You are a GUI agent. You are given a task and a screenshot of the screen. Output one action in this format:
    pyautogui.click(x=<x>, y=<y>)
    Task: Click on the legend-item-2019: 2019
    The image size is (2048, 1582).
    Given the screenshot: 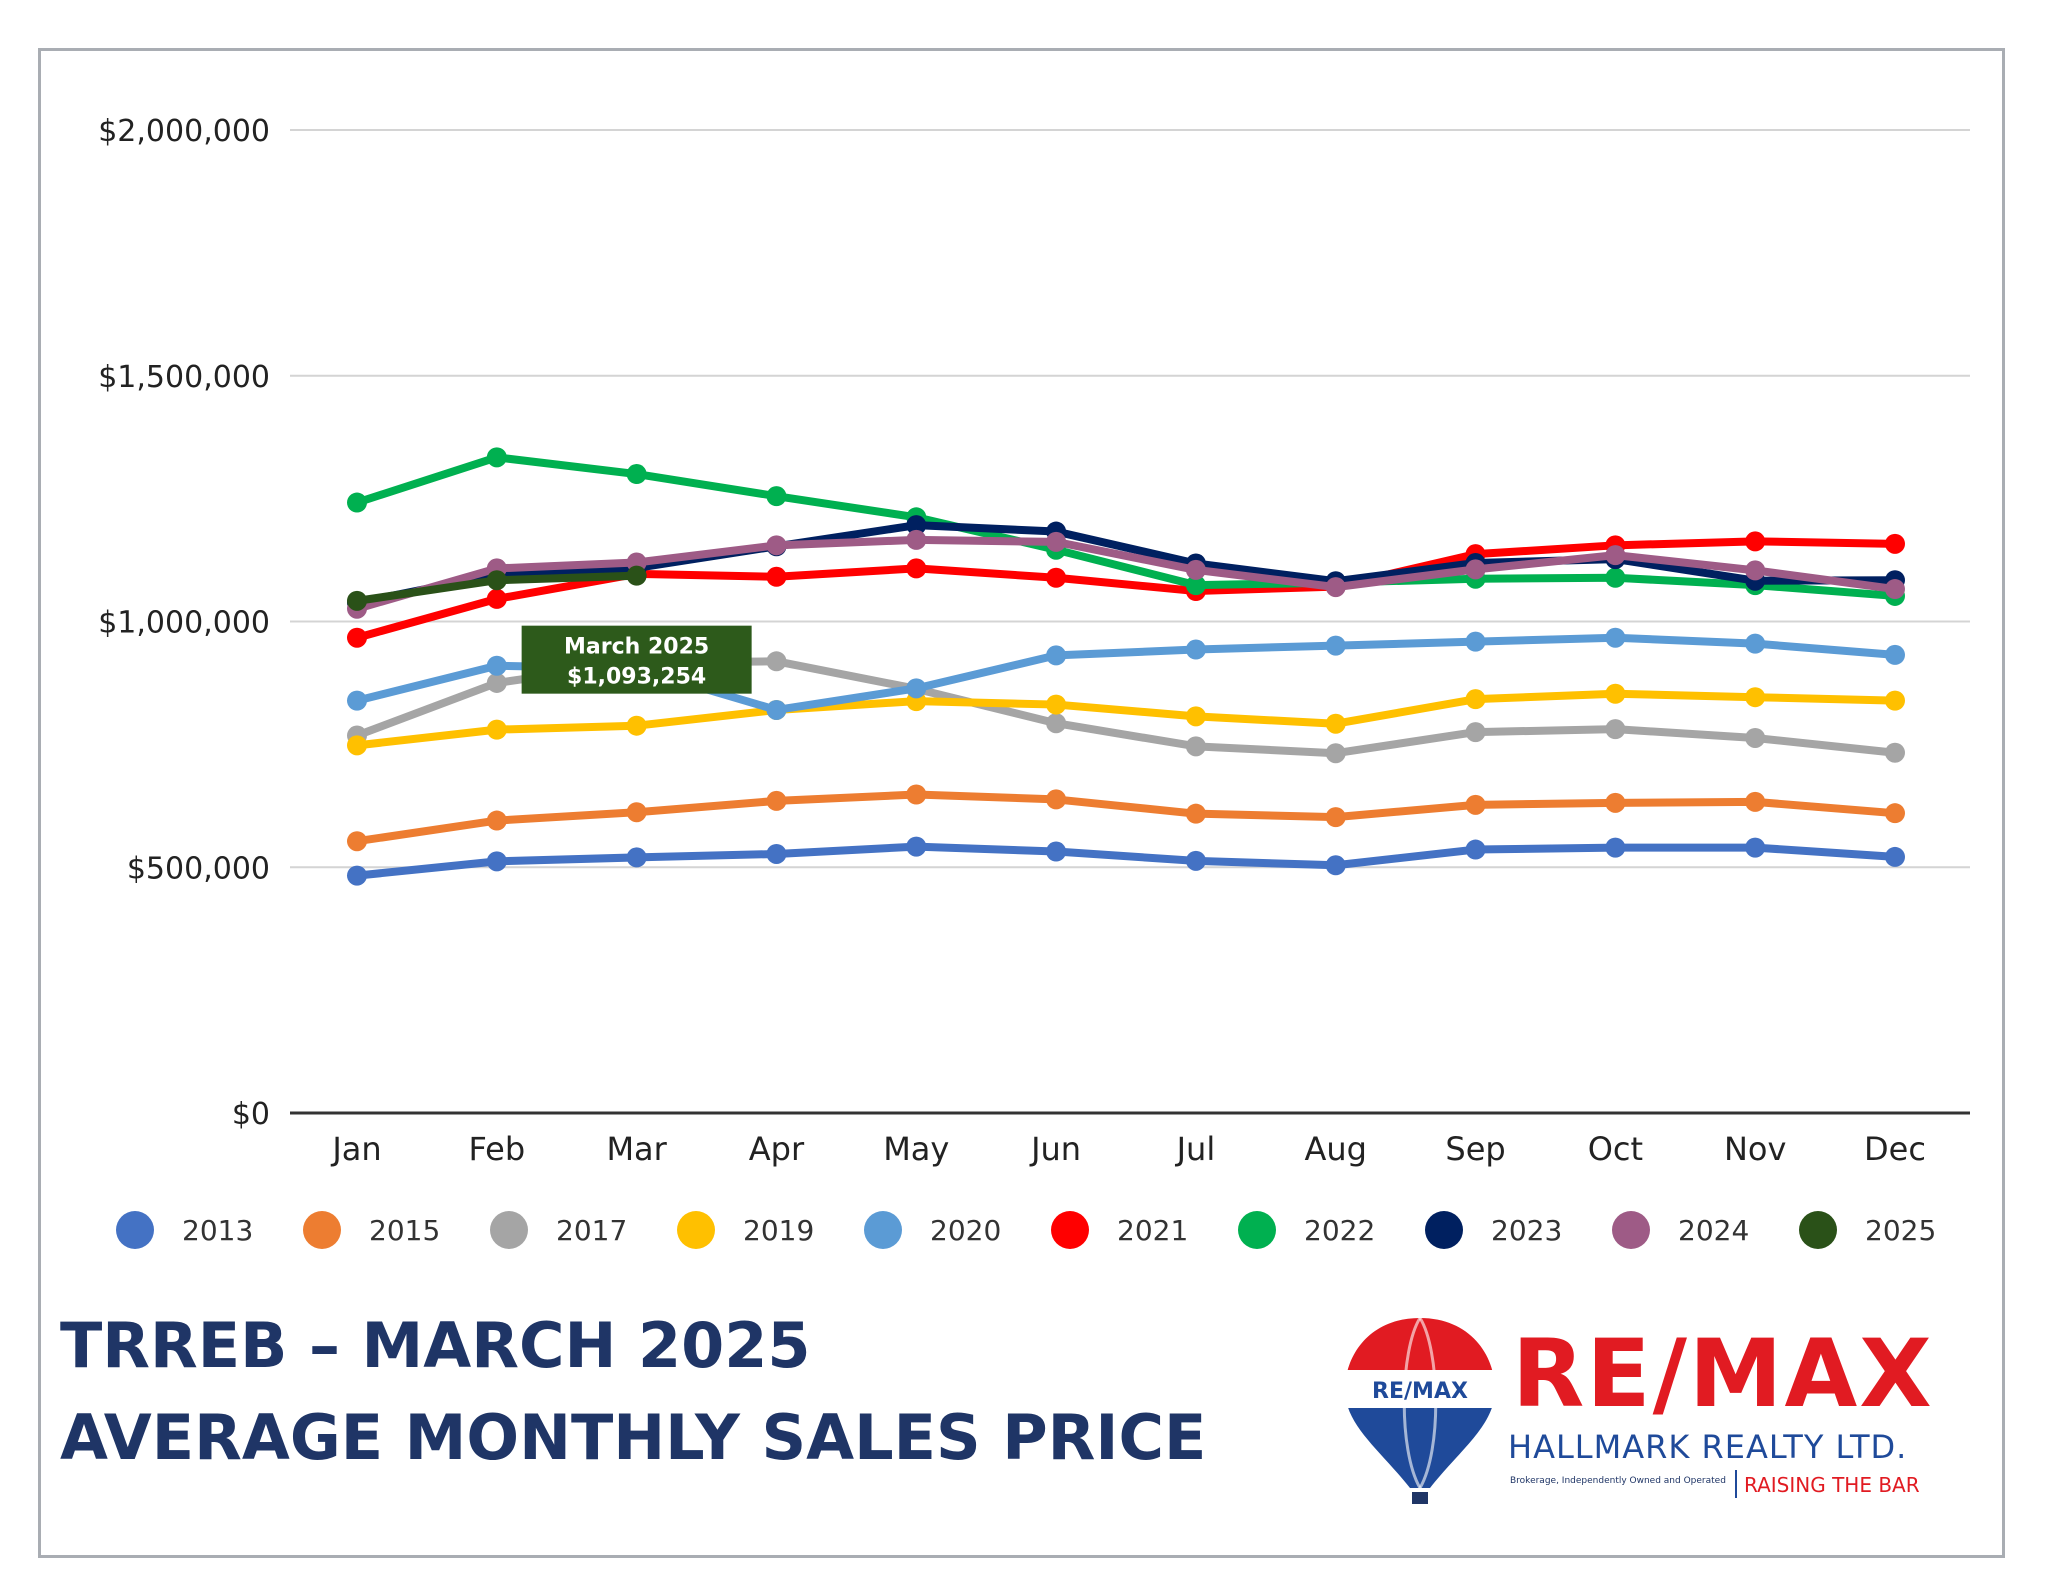 What is the action you would take?
    pyautogui.click(x=745, y=1230)
    